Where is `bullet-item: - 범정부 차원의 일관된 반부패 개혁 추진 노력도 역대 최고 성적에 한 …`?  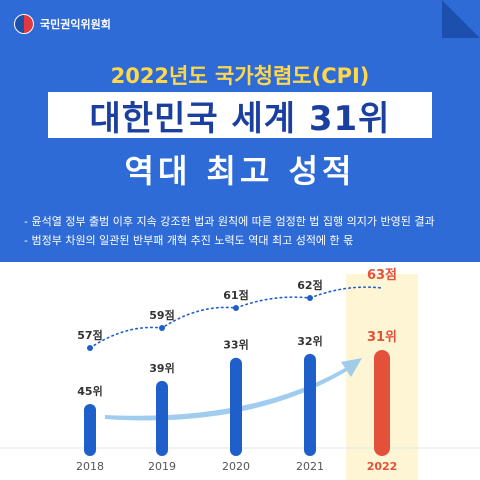 bullet-item: - 범정부 차원의 일관된 반부패 개혁 추진 노력도 역대 최고 성적에 한 … is located at coordinates (189, 240).